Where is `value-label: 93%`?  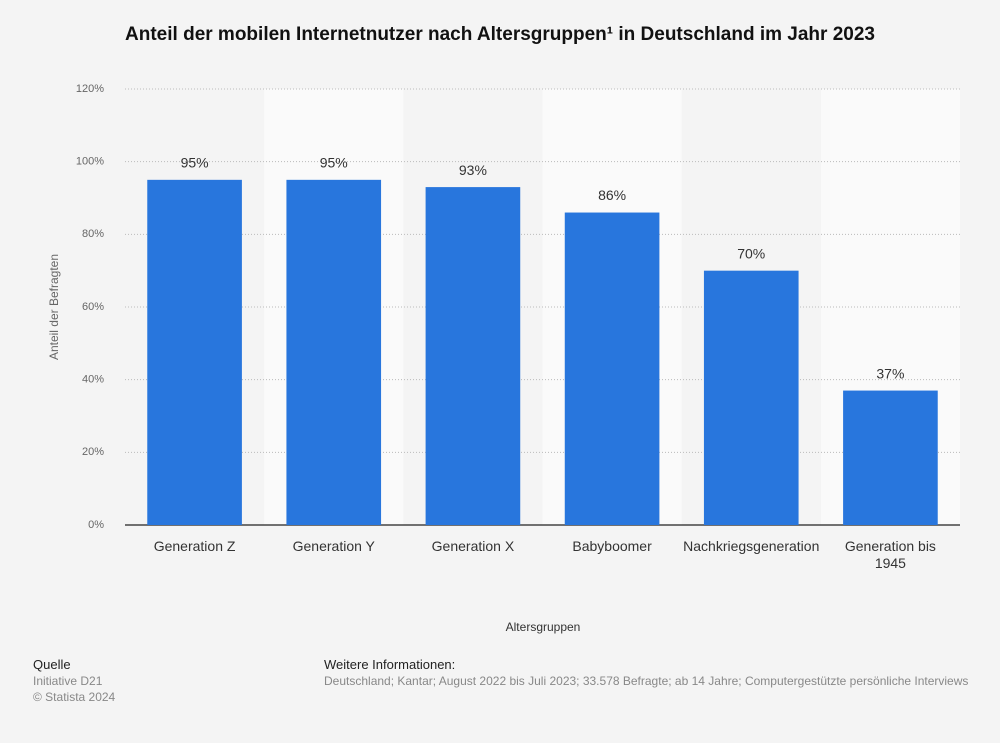 value-label: 93% is located at coordinates (473, 170).